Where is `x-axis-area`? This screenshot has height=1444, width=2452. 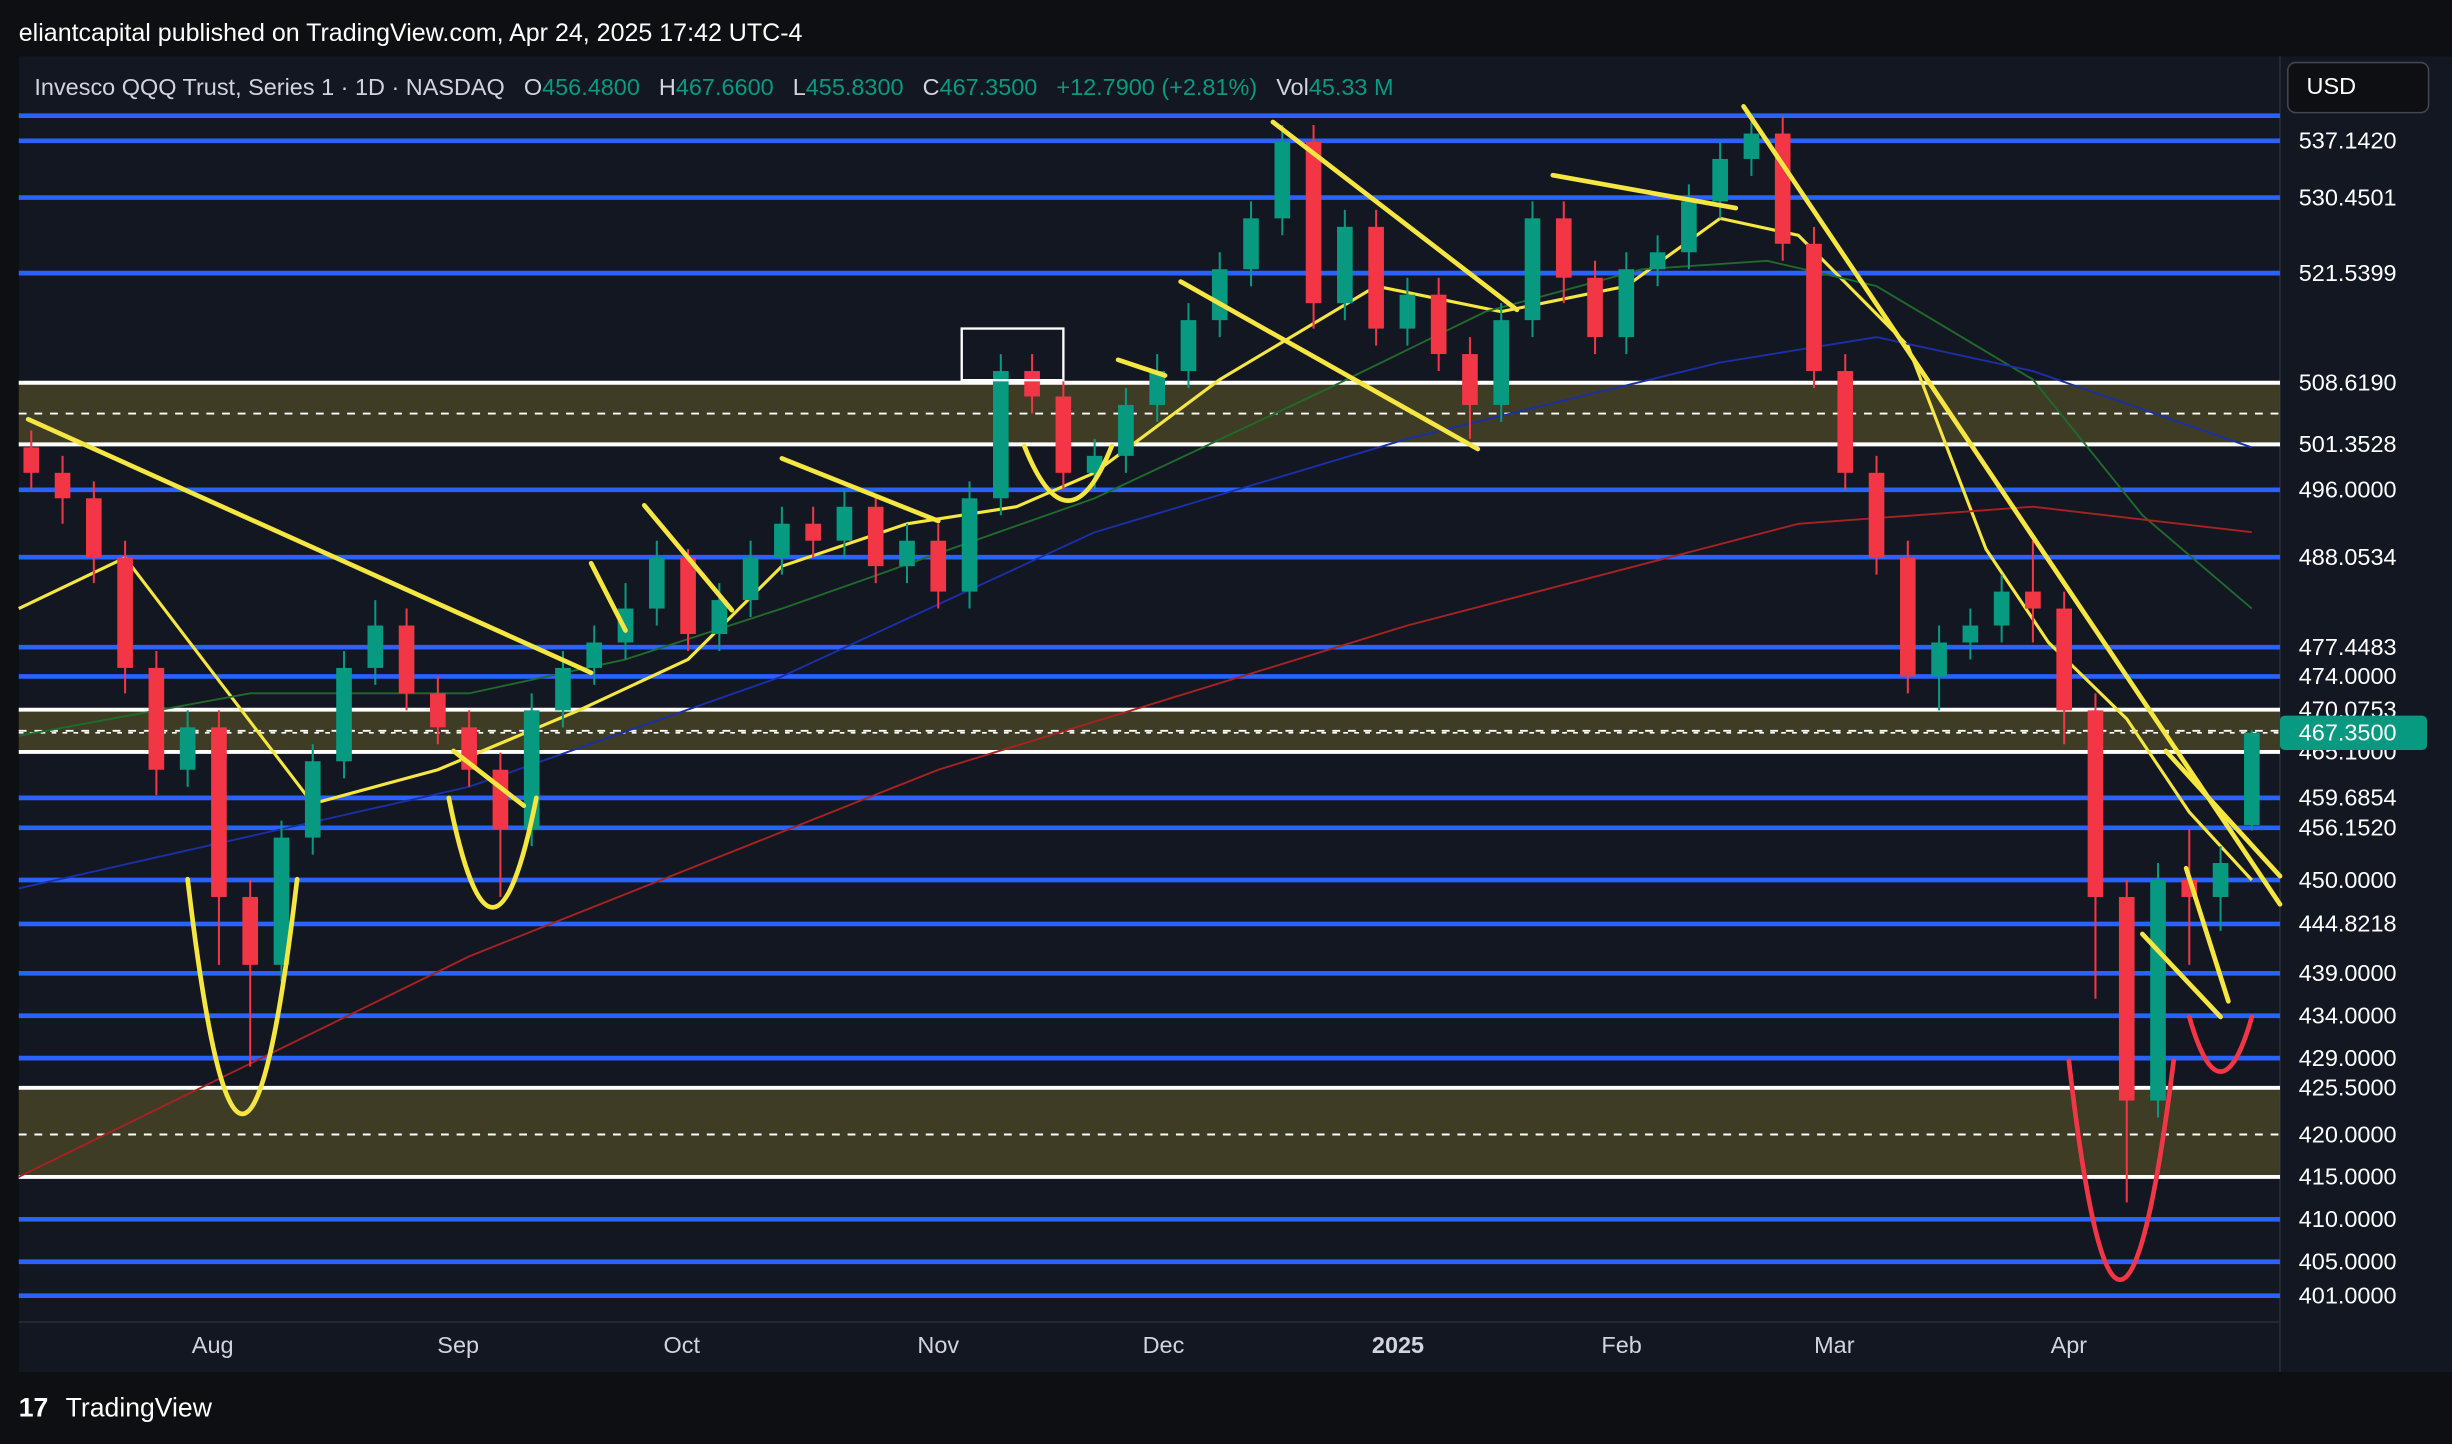 x-axis-area is located at coordinates (1149, 1347).